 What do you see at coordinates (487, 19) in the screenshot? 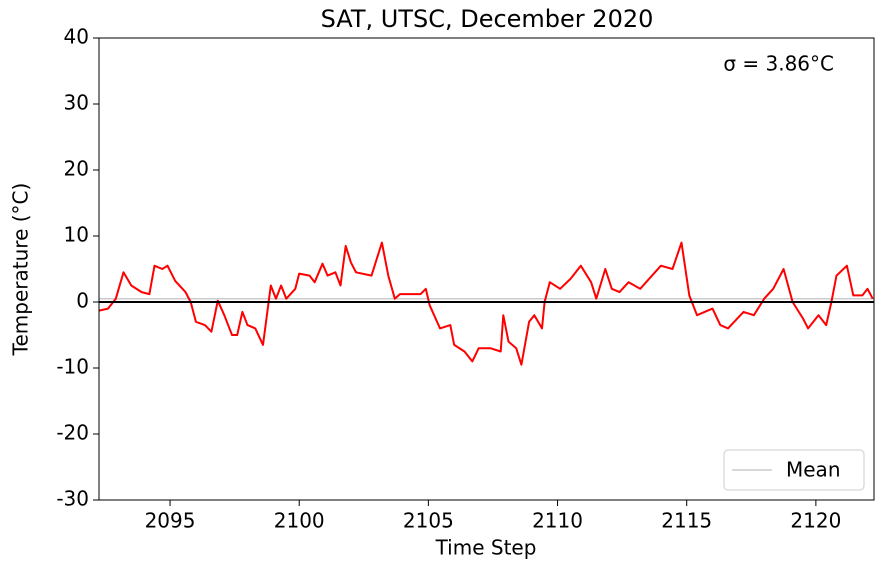
I see `chart-title: SAT, UTSC, December 2020` at bounding box center [487, 19].